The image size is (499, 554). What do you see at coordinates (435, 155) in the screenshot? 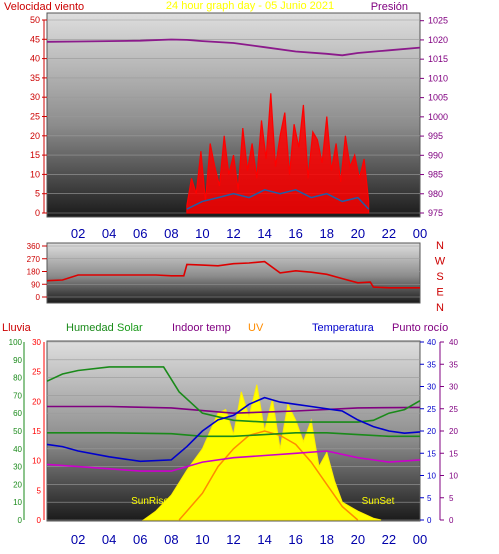
I see `pressure-tick-label: 990` at bounding box center [435, 155].